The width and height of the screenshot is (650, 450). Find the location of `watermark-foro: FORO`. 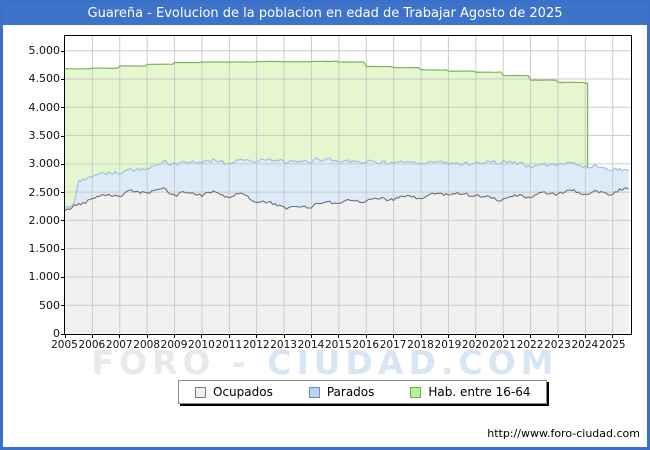

watermark-foro: FORO is located at coordinates (153, 362).